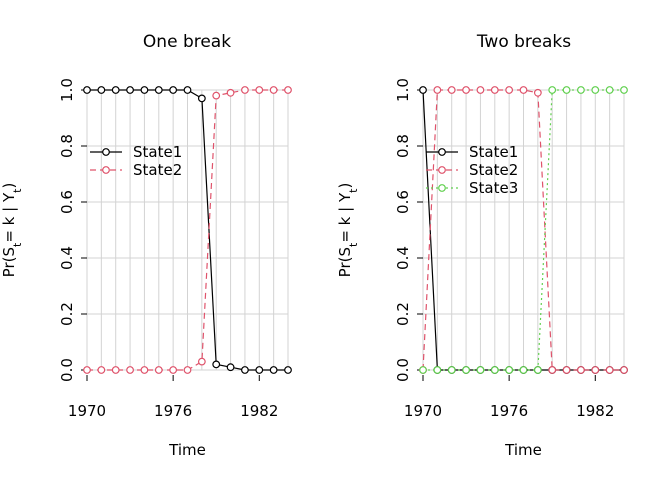 Image resolution: width=672 pixels, height=480 pixels. What do you see at coordinates (493, 188) in the screenshot?
I see `legend-label: State3` at bounding box center [493, 188].